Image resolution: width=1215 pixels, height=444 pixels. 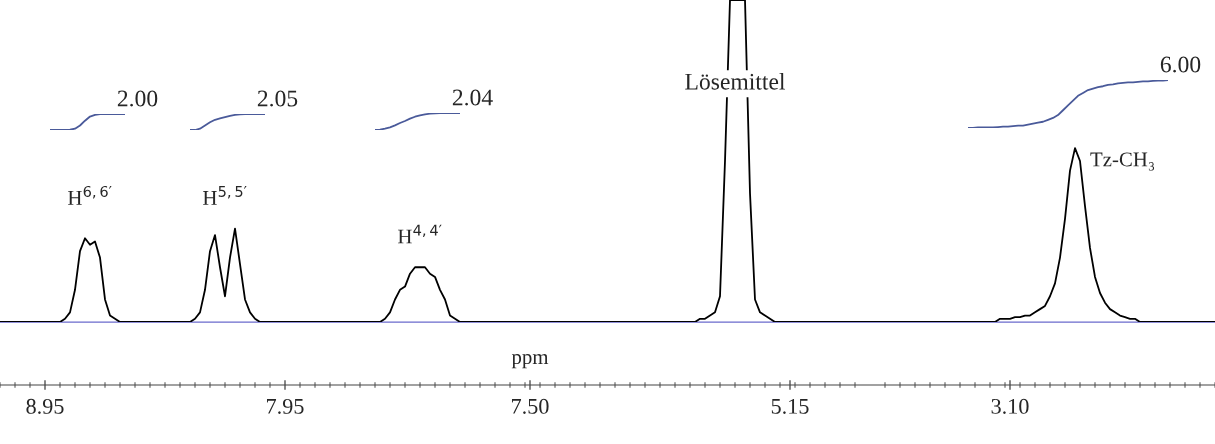 What do you see at coordinates (1180, 64) in the screenshot?
I see `annotation: 6.00` at bounding box center [1180, 64].